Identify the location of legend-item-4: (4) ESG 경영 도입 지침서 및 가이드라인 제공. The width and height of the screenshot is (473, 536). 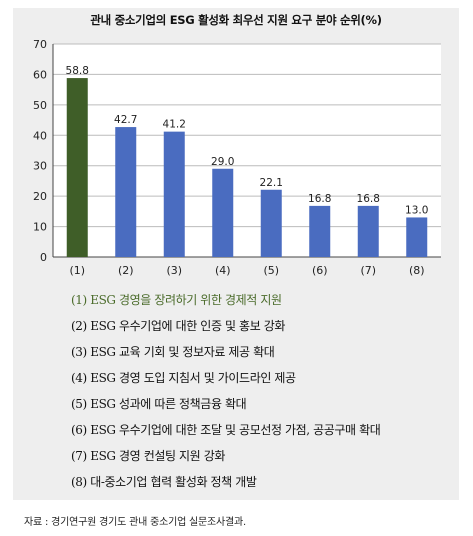
(183, 378).